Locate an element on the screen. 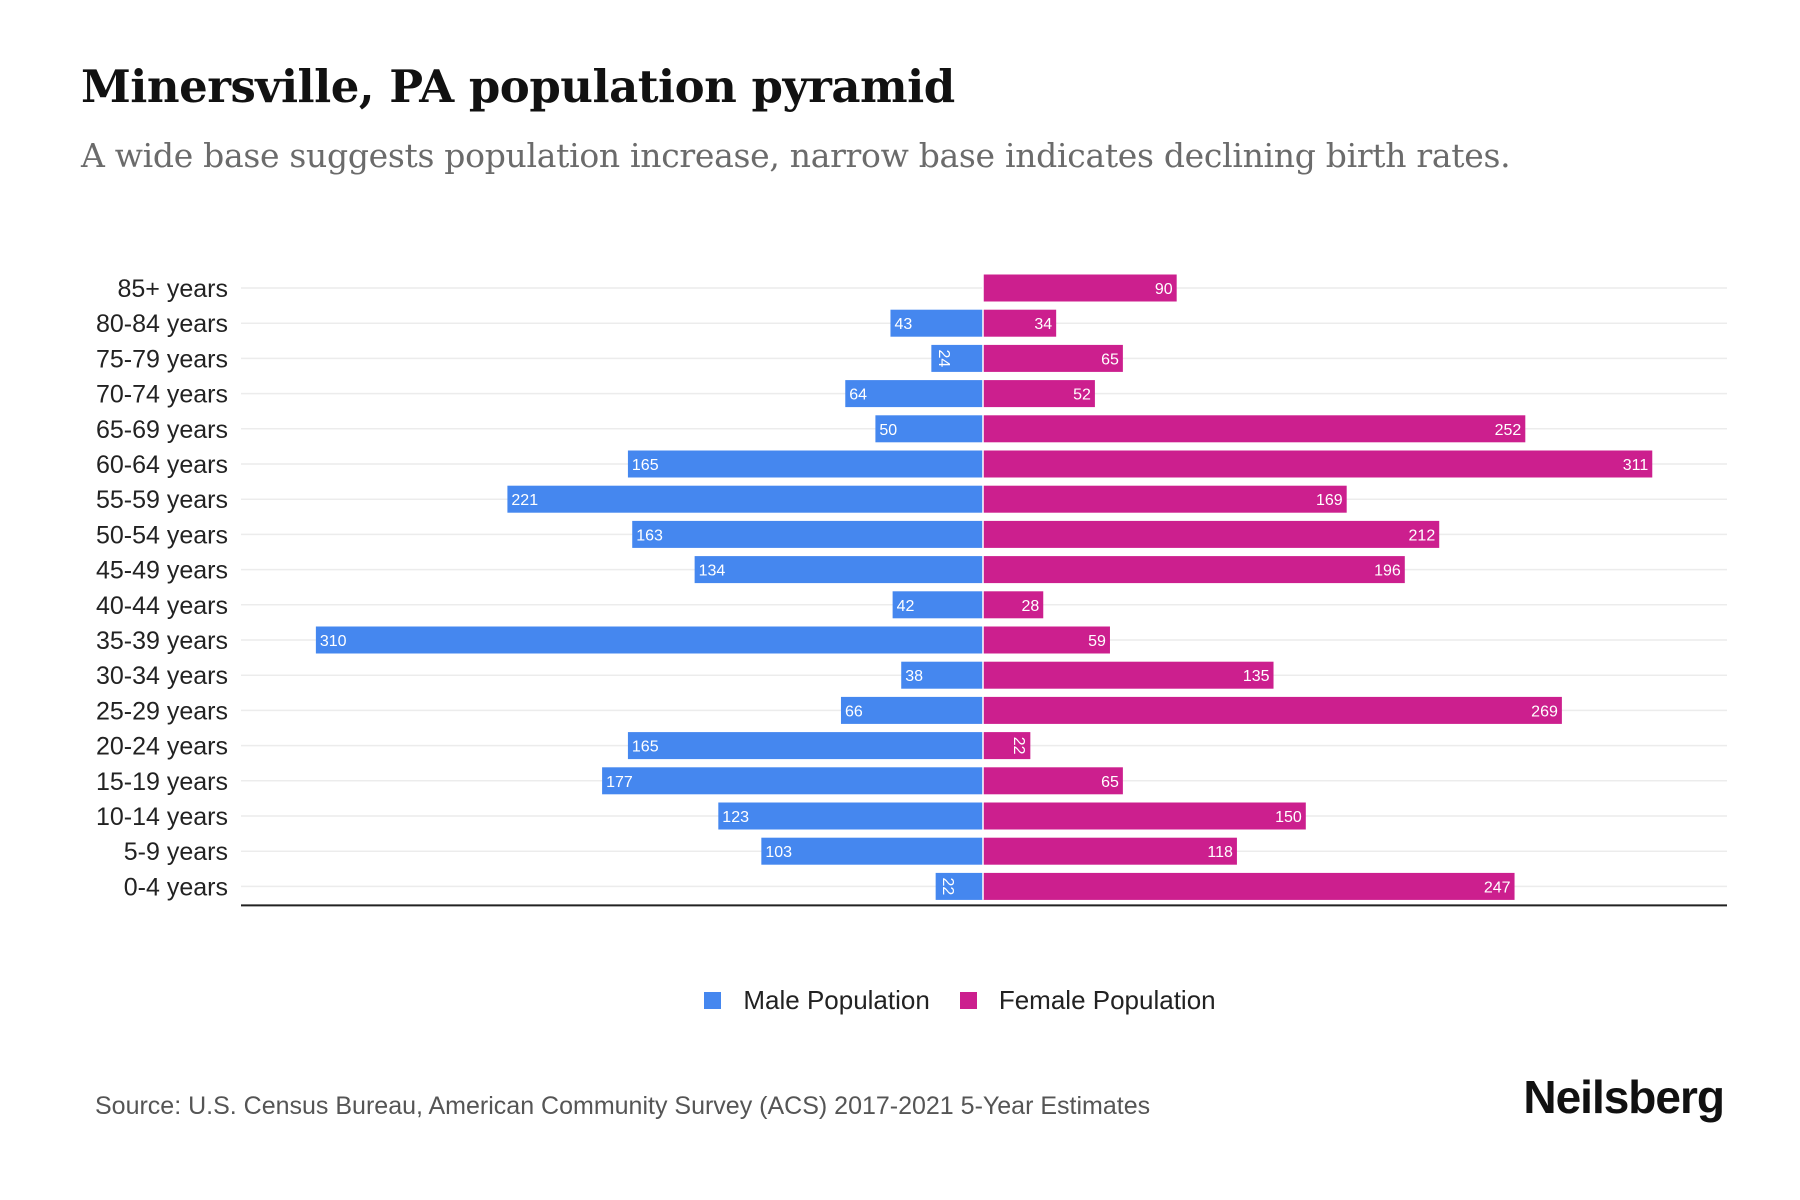 The height and width of the screenshot is (1200, 1800). value-label: 310 is located at coordinates (333, 641).